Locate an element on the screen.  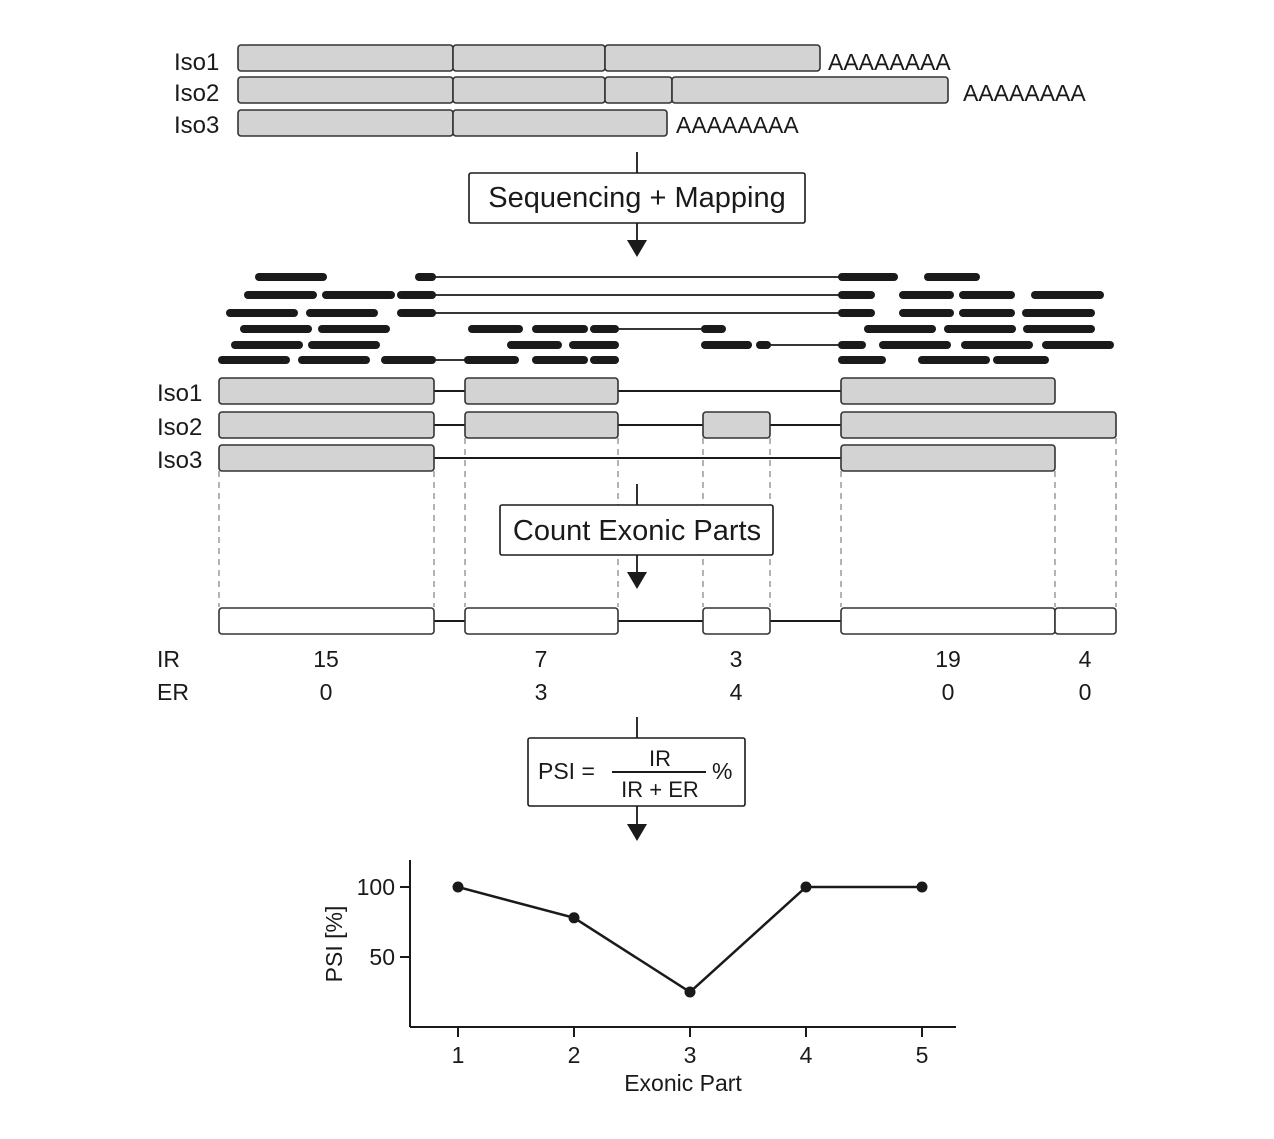
er-label: ER is located at coordinates (173, 692).